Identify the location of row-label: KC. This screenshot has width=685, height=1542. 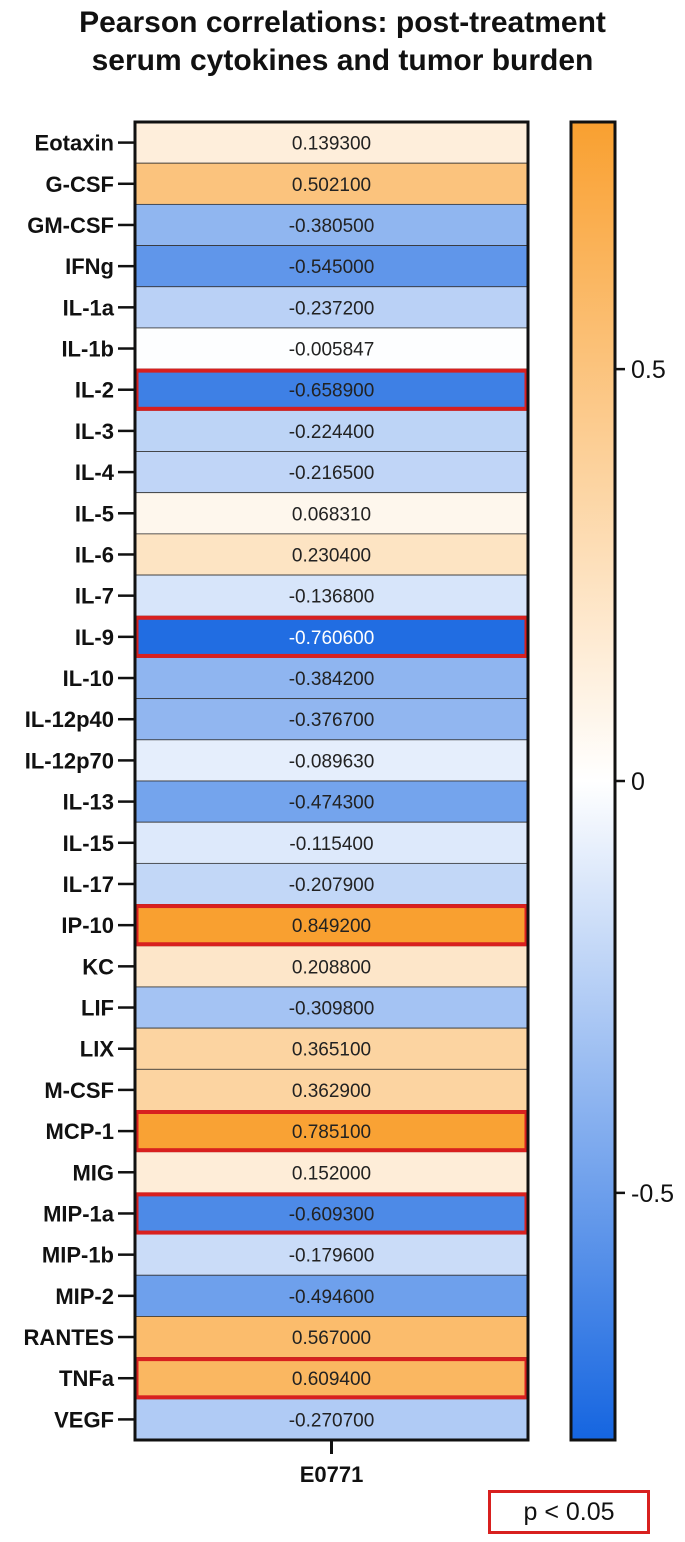
(98, 966).